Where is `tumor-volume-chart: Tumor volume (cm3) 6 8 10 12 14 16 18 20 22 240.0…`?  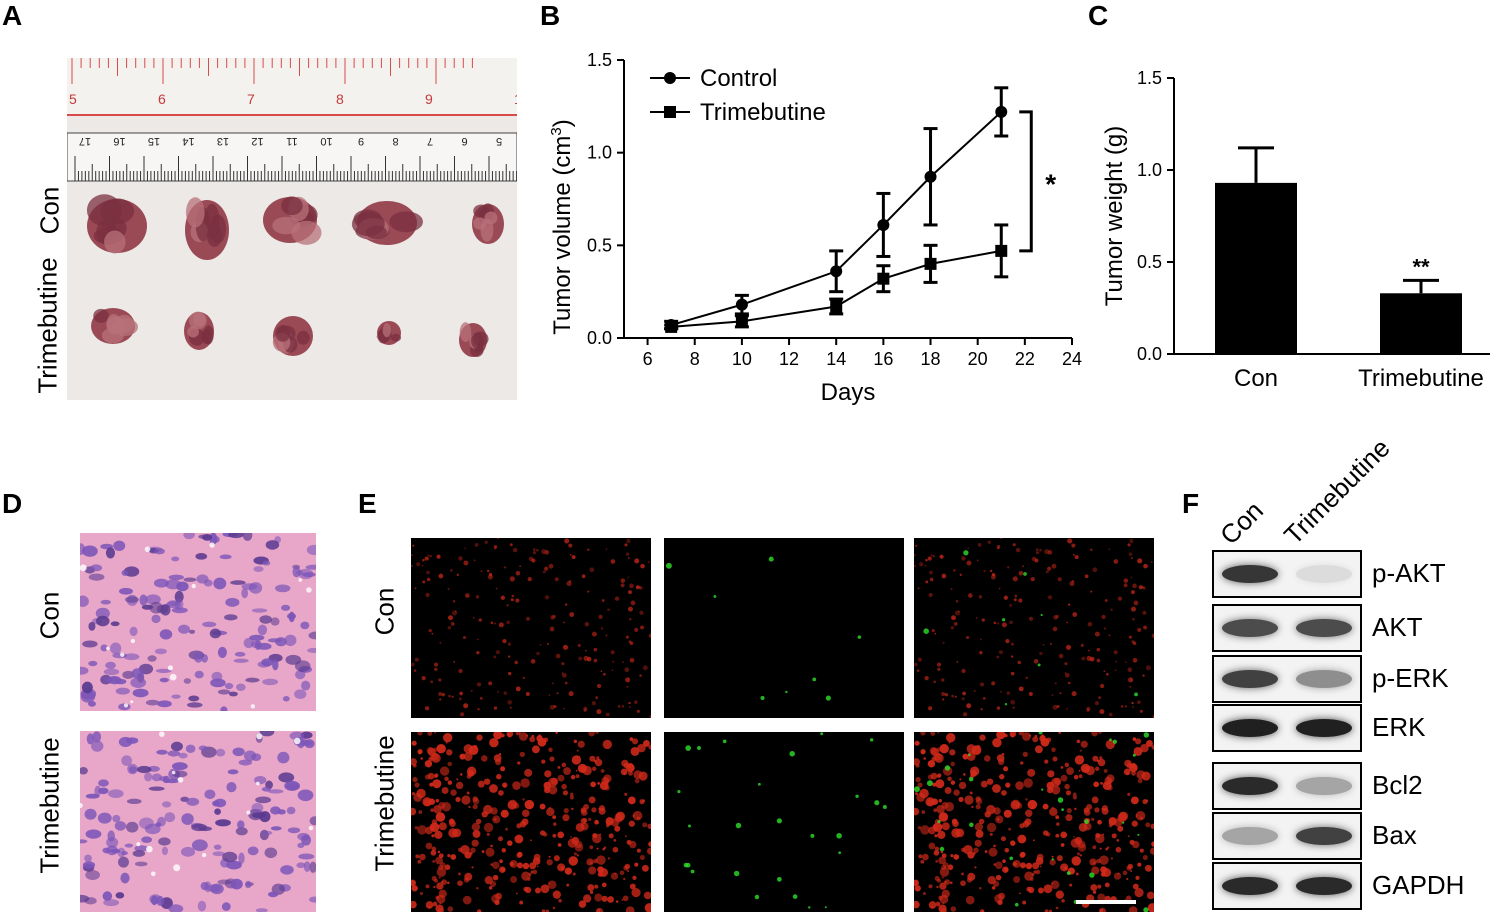
tumor-volume-chart: Tumor volume (cm3) 6 8 10 12 14 16 18 20 22 240.0… is located at coordinates (815, 228).